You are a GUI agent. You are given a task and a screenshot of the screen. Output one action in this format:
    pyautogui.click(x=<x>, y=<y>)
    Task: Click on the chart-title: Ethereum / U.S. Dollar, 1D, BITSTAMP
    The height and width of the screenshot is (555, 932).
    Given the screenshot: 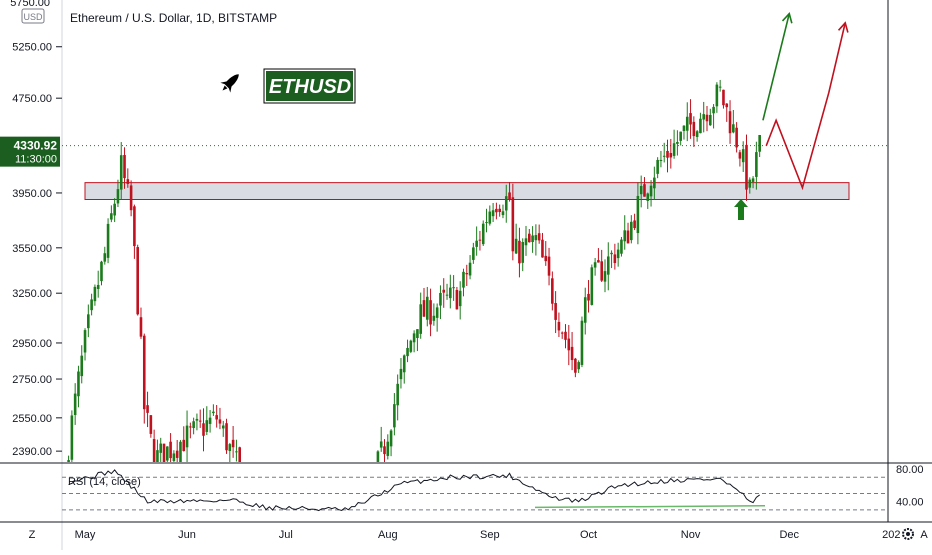 What is the action you would take?
    pyautogui.click(x=173, y=18)
    